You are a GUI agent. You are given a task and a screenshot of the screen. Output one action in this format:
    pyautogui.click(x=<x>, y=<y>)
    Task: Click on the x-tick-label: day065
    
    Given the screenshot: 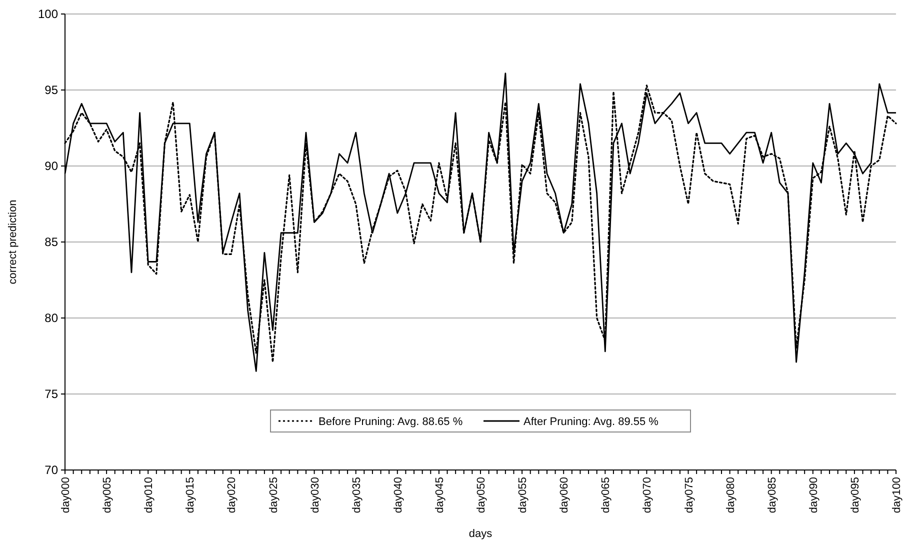 What is the action you would take?
    pyautogui.click(x=606, y=495)
    